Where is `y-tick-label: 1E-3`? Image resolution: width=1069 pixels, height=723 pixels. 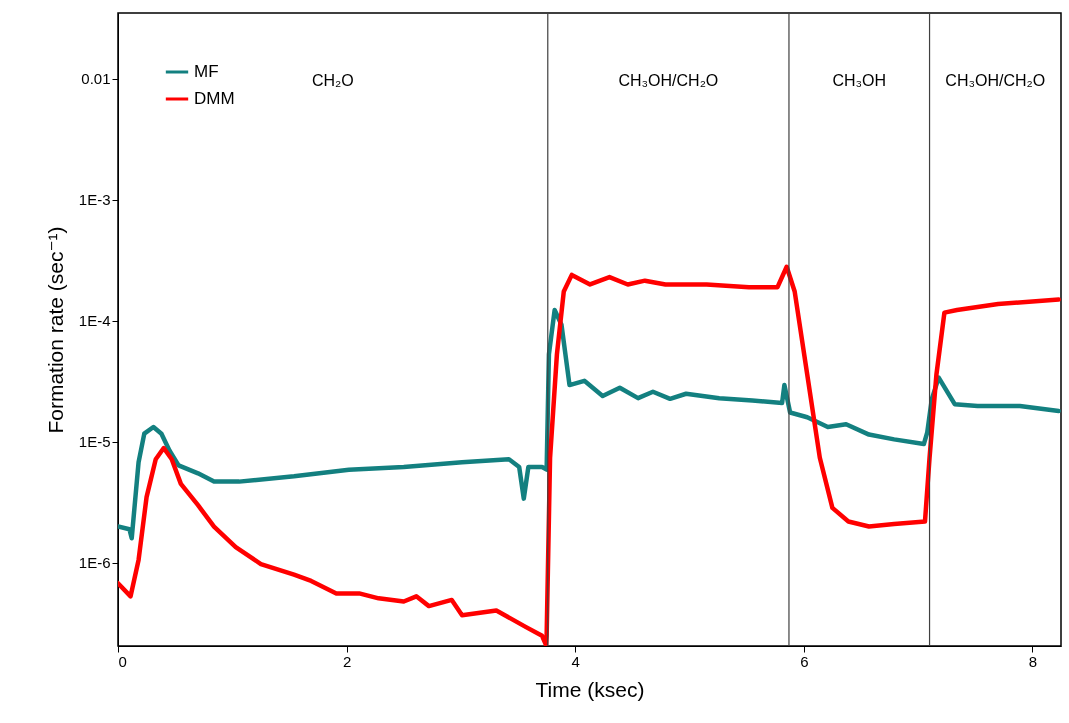
y-tick-label: 1E-3 is located at coordinates (94, 200).